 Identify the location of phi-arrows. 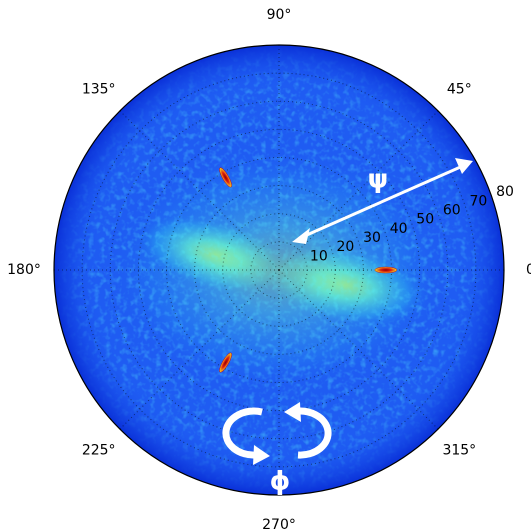
(277, 433).